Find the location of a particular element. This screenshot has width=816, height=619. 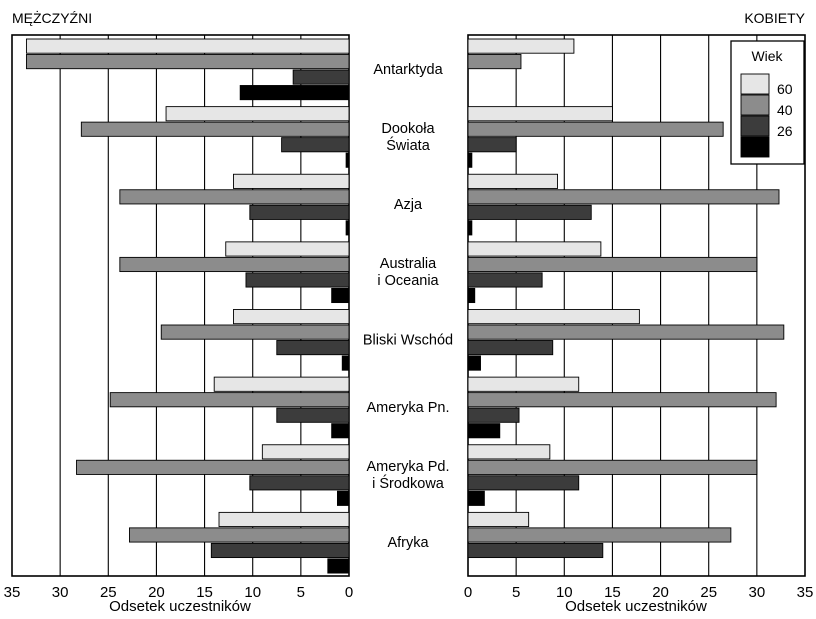

category-label-line: Afryka is located at coordinates (408, 543).